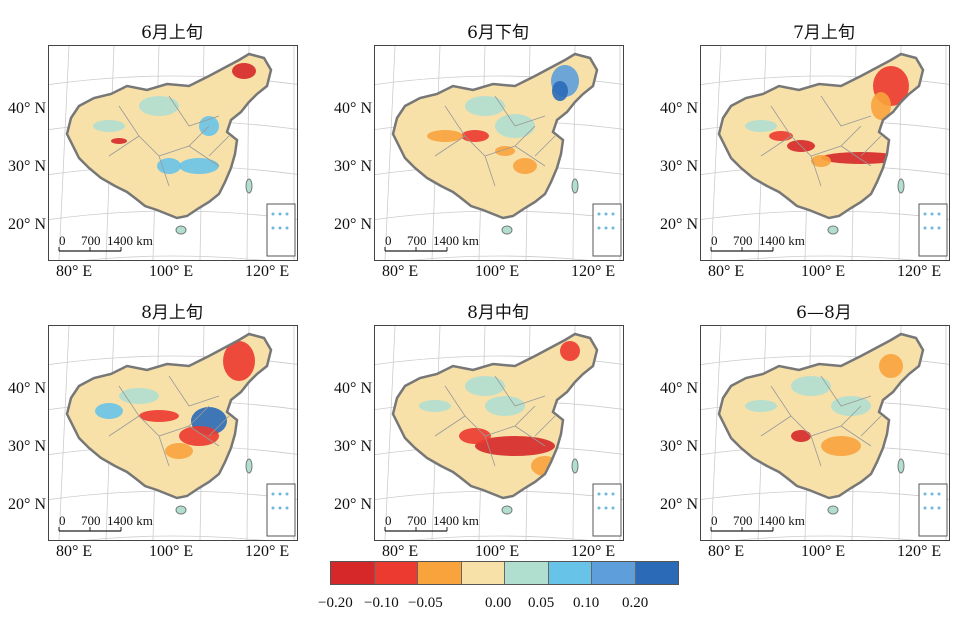 The width and height of the screenshot is (977, 623). What do you see at coordinates (172, 33) in the screenshot?
I see `panel-title: 6月上旬` at bounding box center [172, 33].